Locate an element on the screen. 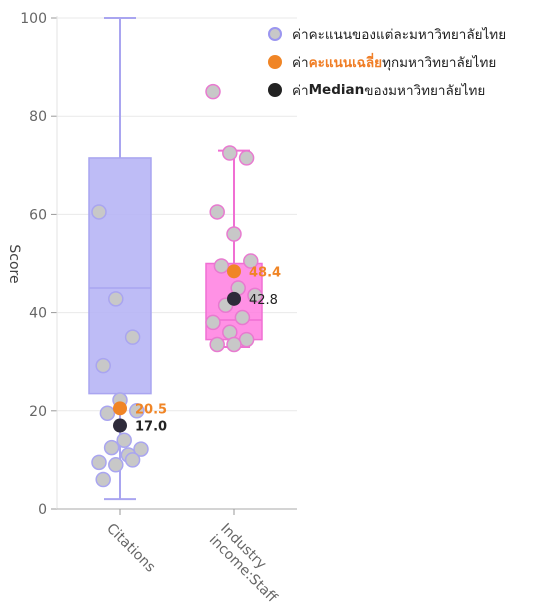 This screenshot has width=556, height=606. legend-highlight: คะแนนเฉลี่ย is located at coordinates (345, 63).